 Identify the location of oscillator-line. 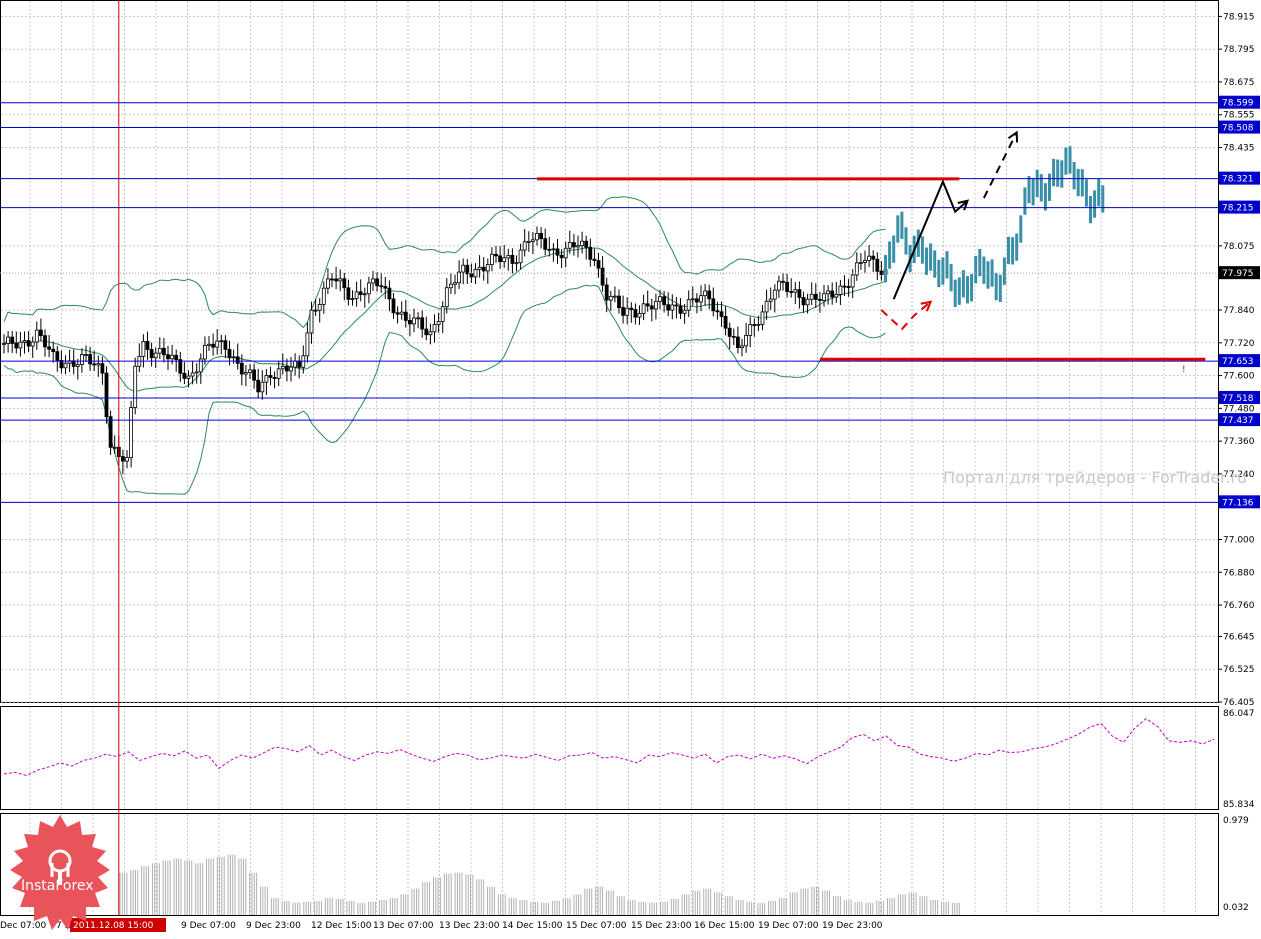
(609, 747).